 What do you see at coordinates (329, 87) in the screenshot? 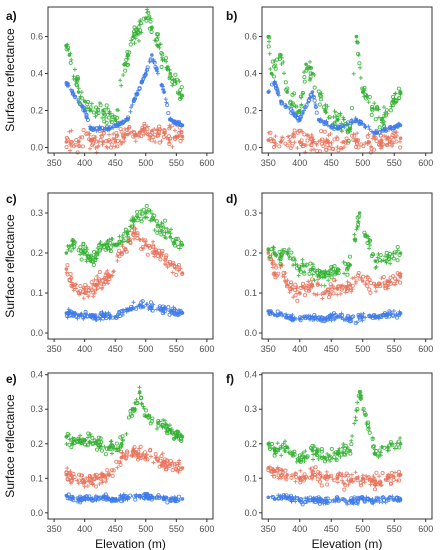
I see `panel-b: b) 350 400 450 500 550 600 0.0 0.2 0.4 0.6` at bounding box center [329, 87].